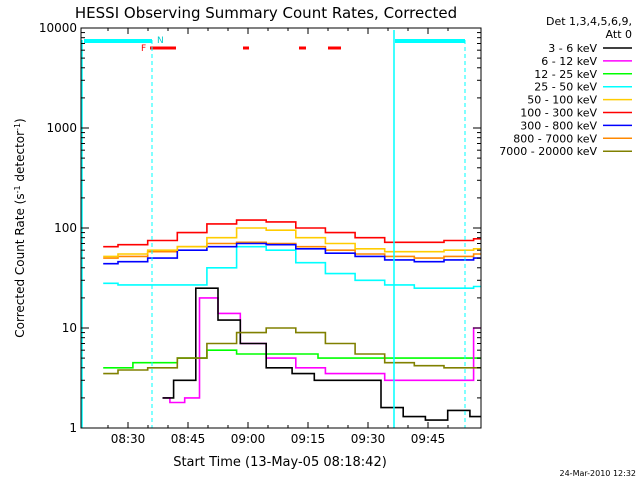  Describe the element at coordinates (69, 328) in the screenshot. I see `y-tick-label: 10` at that location.